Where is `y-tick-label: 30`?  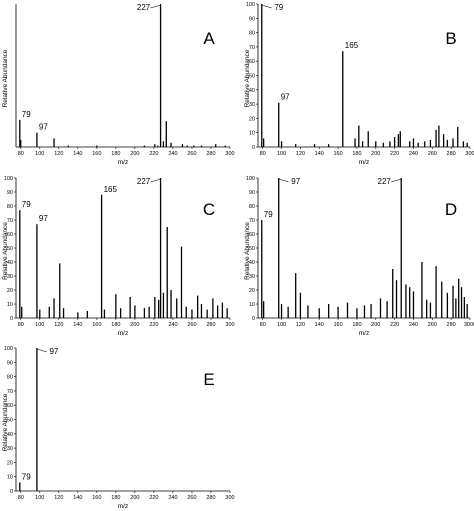 y-tick-label: 30 is located at coordinates (252, 105).